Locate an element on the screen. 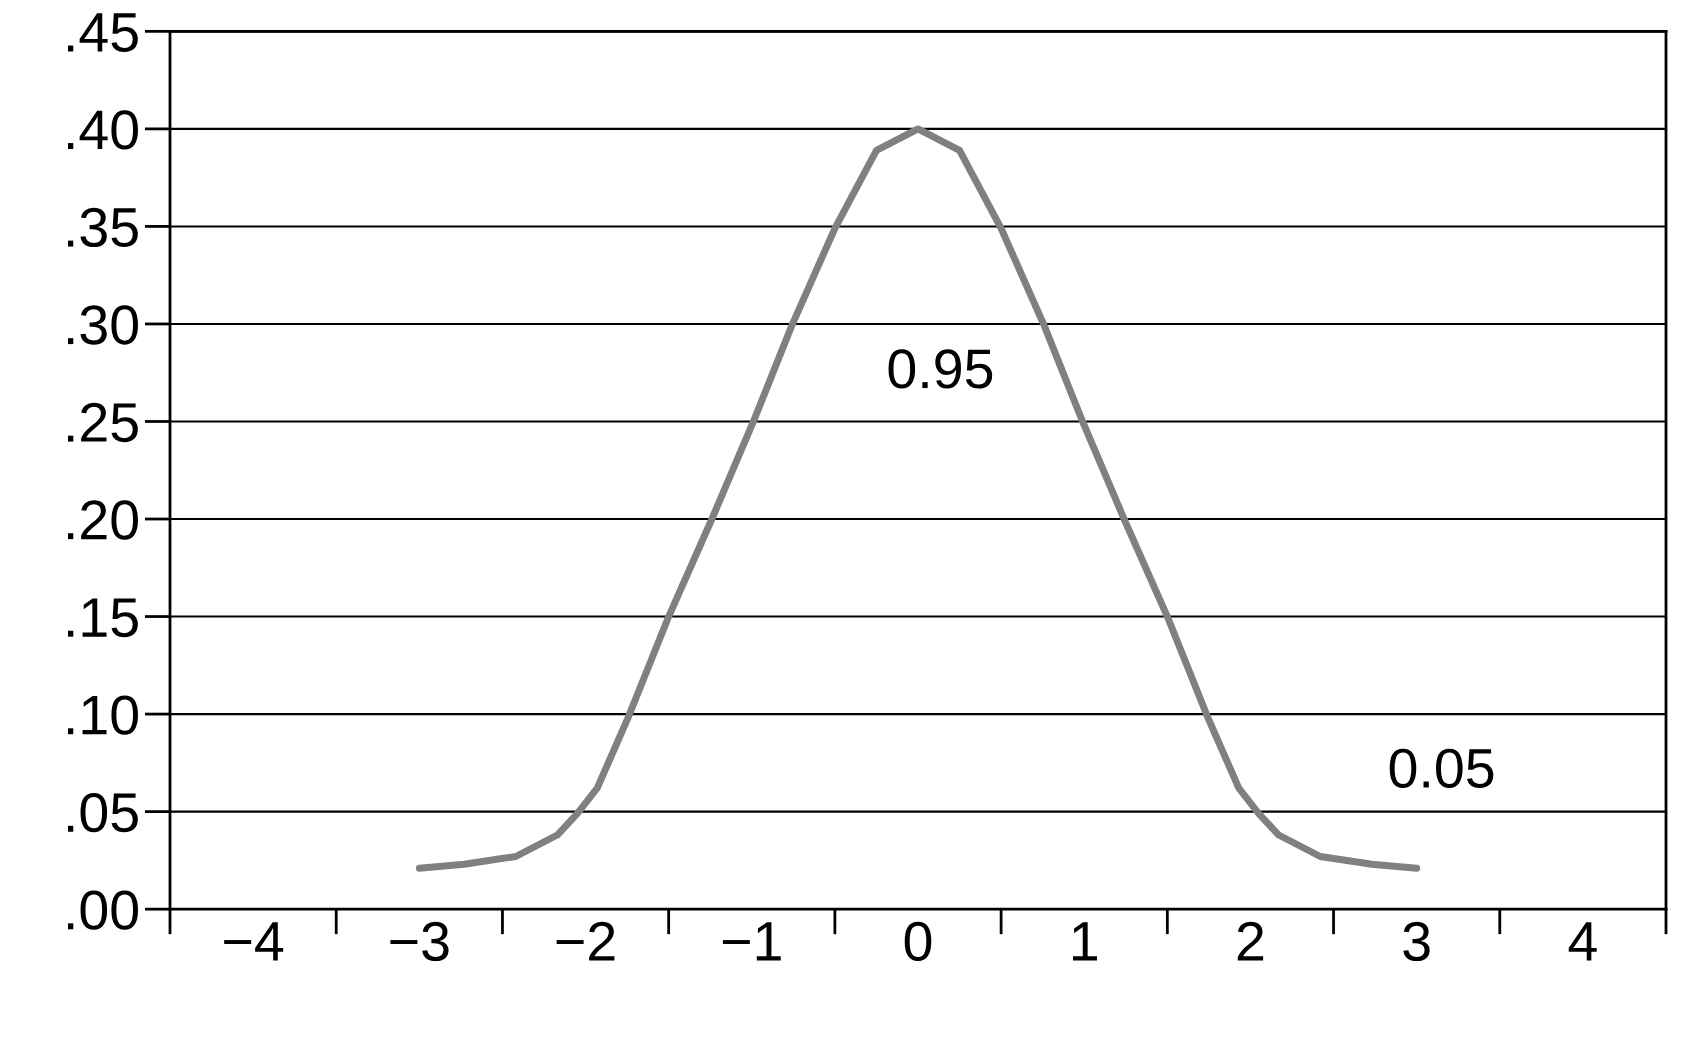 Image resolution: width=1700 pixels, height=1045 pixels. x-tick-label: −3 is located at coordinates (419, 941).